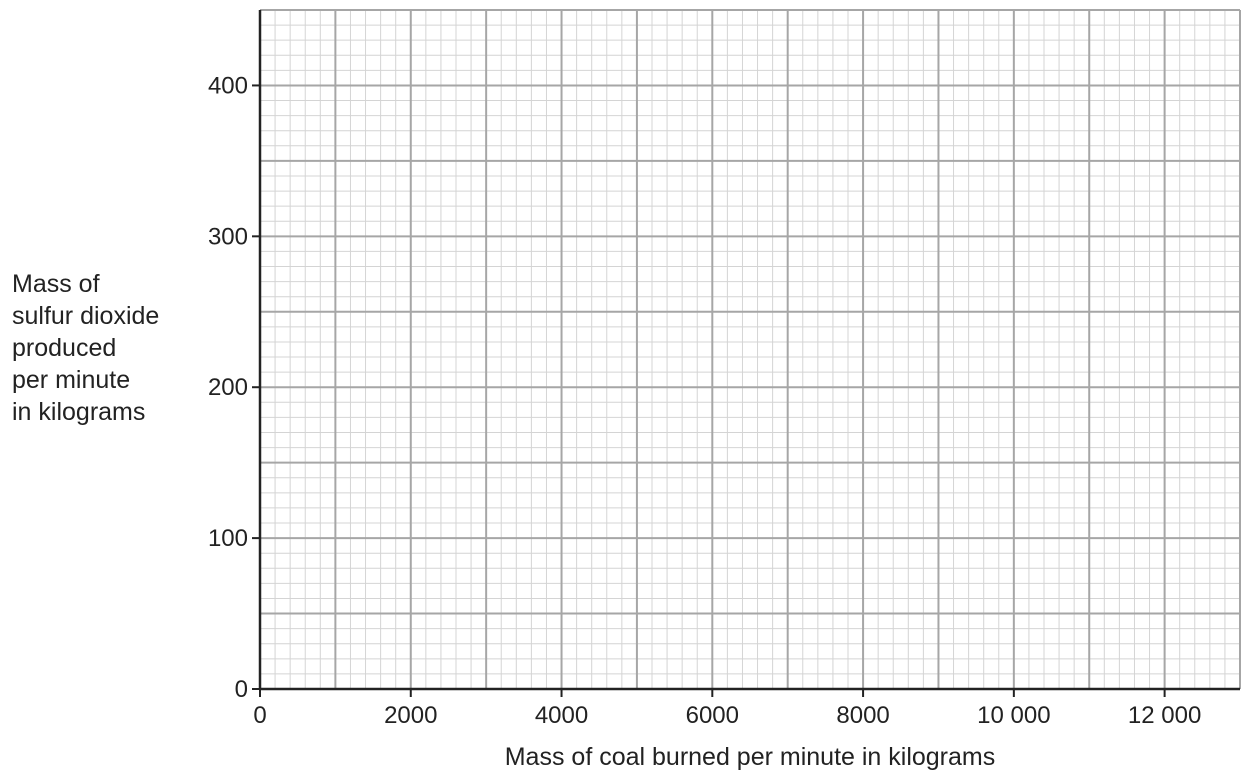 This screenshot has height=774, width=1241. Describe the element at coordinates (56, 284) in the screenshot. I see `y-axis-label-line: Mass of` at that location.